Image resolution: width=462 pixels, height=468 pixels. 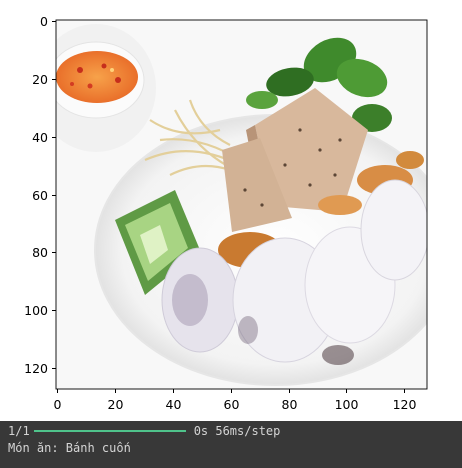 What do you see at coordinates (109, 430) in the screenshot?
I see `progress-bar` at bounding box center [109, 430].